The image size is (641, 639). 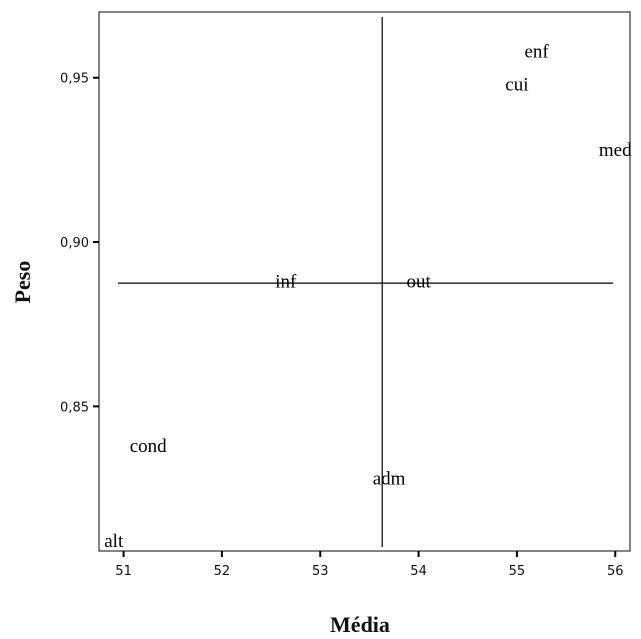 I want to click on x-tick-label: 56, so click(x=615, y=571).